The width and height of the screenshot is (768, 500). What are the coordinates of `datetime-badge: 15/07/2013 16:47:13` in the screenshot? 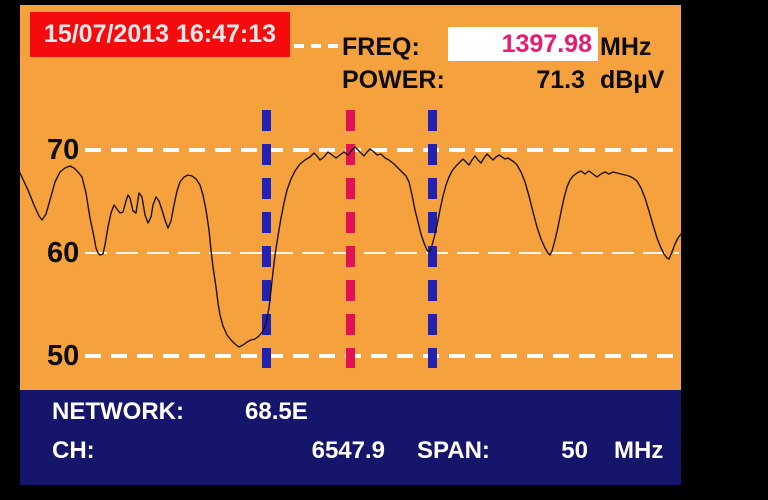 It's located at (160, 34).